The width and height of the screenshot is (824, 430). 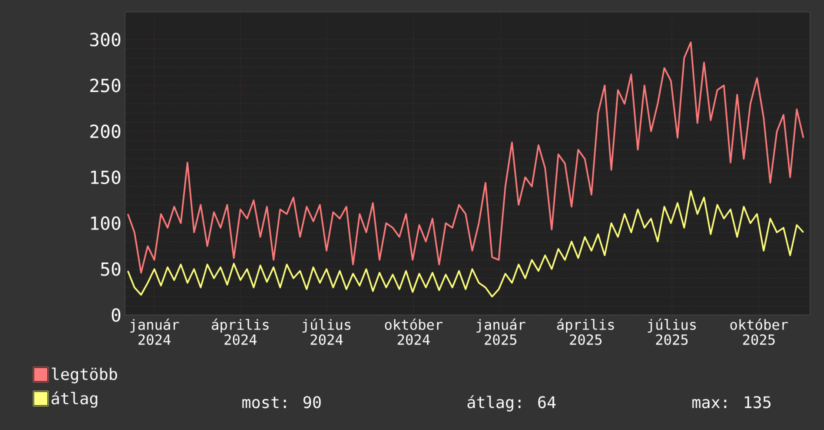 I want to click on x-tick-label: január 2025, so click(x=501, y=331).